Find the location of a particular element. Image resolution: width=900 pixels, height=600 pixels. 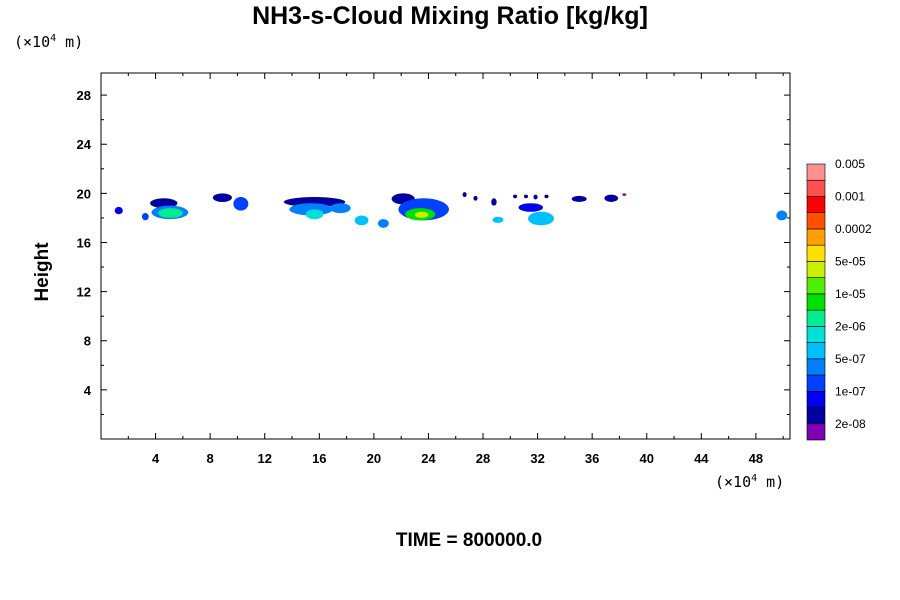

y-tick-label: 16 is located at coordinates (84, 242).